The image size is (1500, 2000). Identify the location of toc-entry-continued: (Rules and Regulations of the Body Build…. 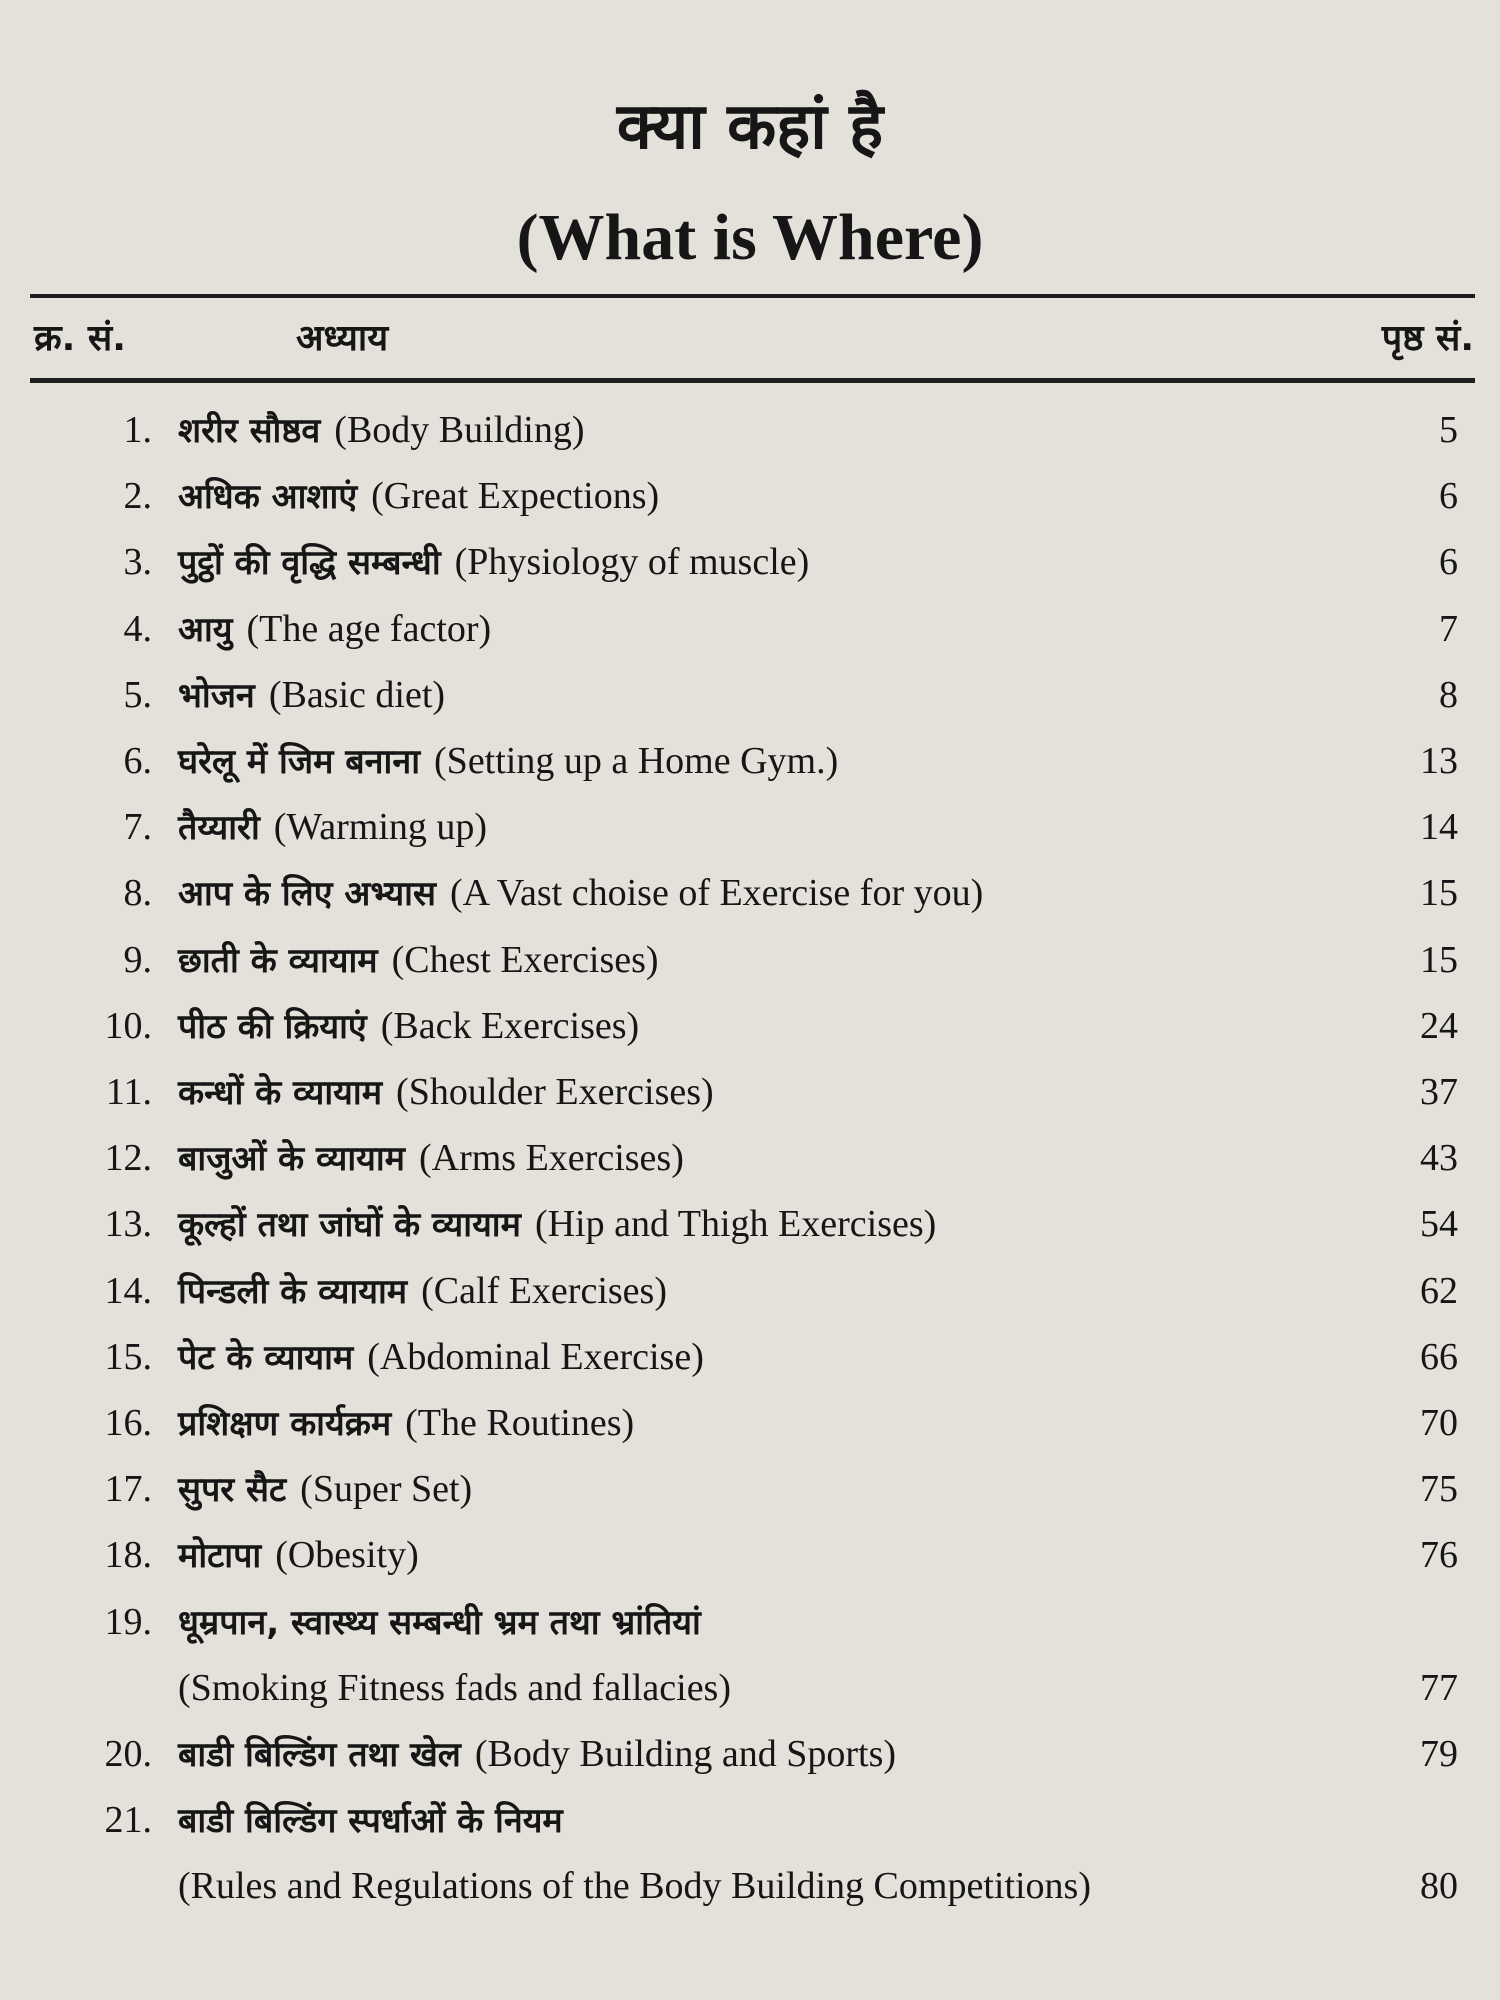
(750, 1886).